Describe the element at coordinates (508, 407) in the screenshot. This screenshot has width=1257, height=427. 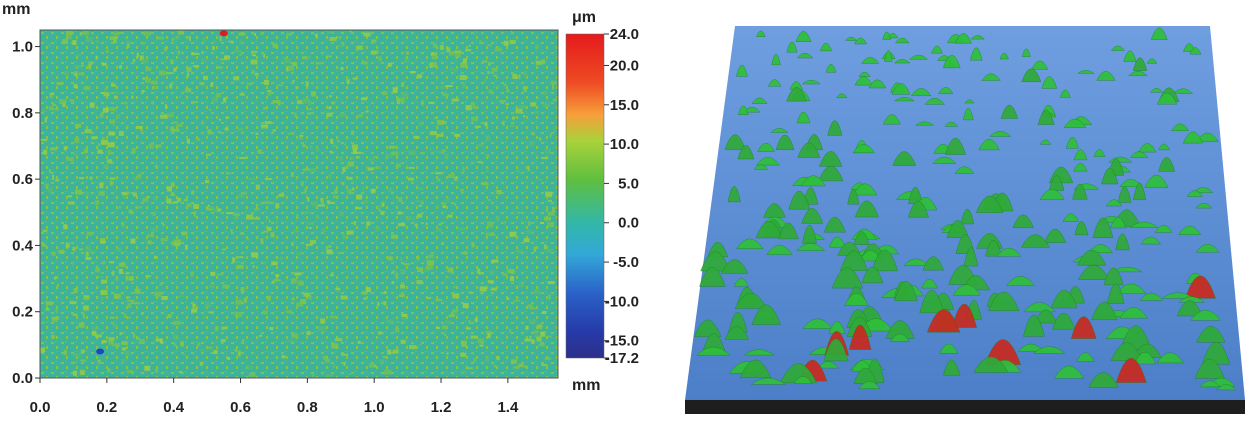
I see `x-tick-label: 1.4` at that location.